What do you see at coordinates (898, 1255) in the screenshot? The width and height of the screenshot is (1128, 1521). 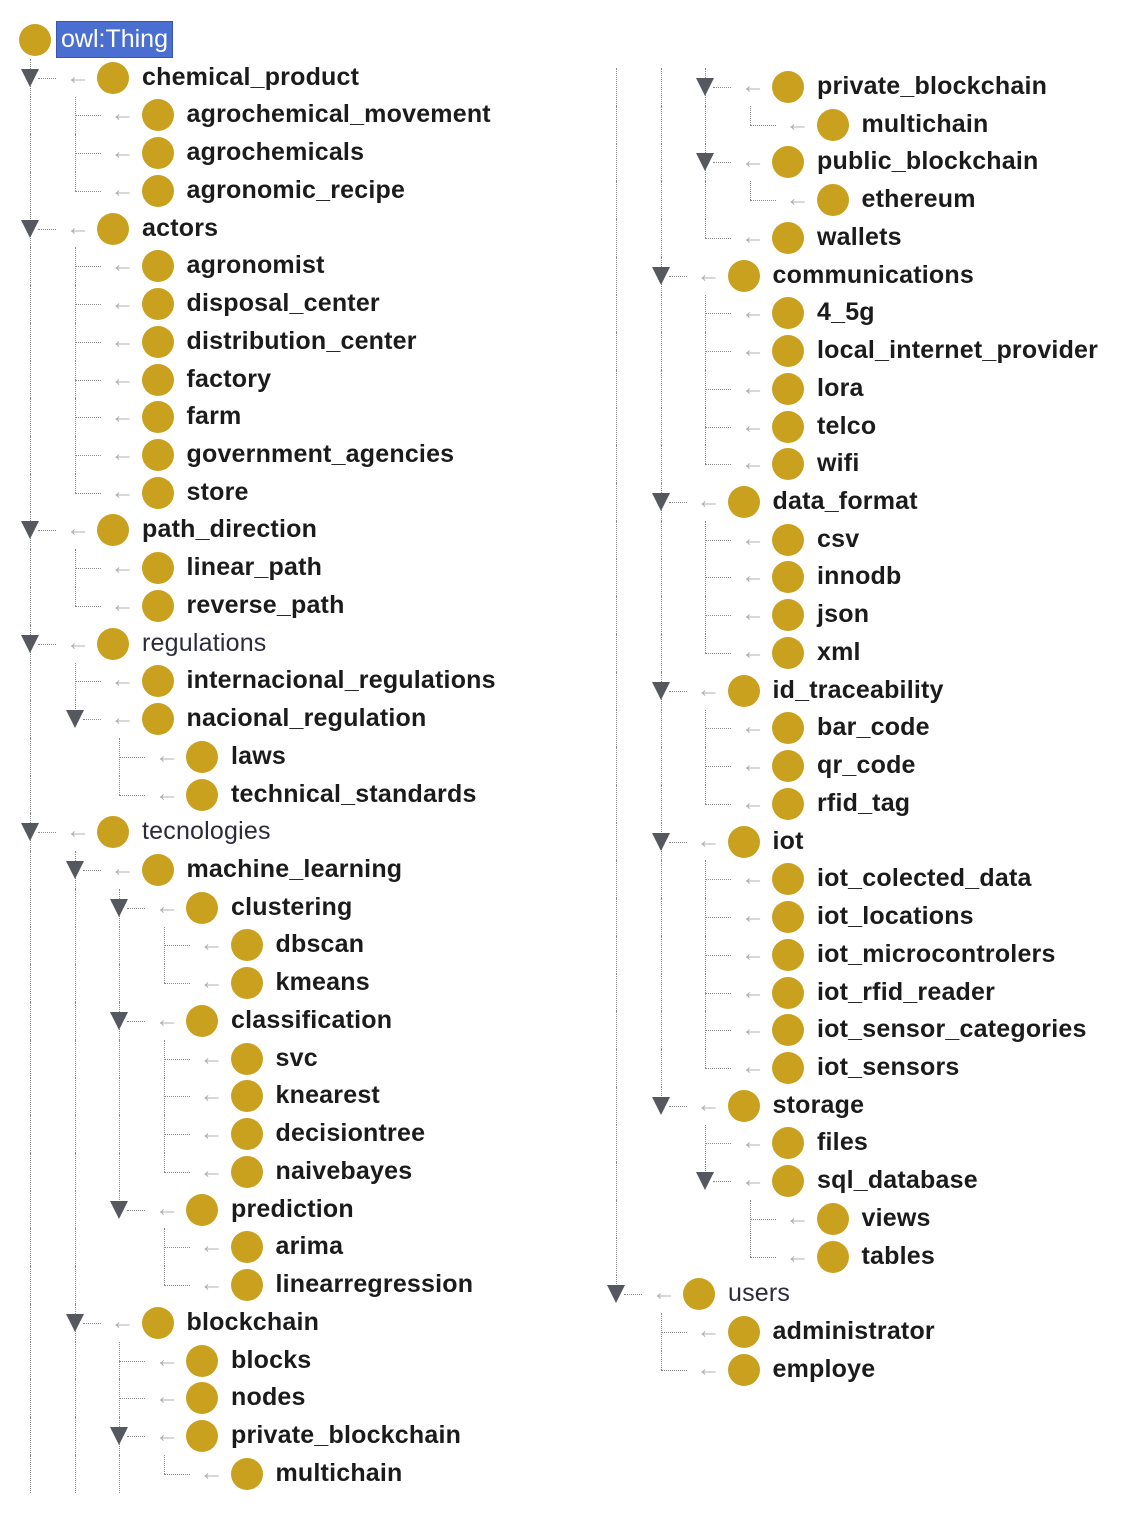 I see `tree-node-tables: tables` at bounding box center [898, 1255].